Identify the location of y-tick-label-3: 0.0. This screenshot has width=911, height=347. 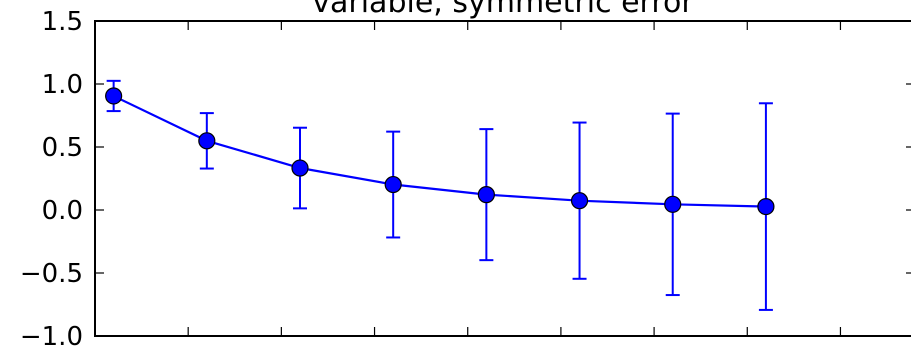
(62, 211).